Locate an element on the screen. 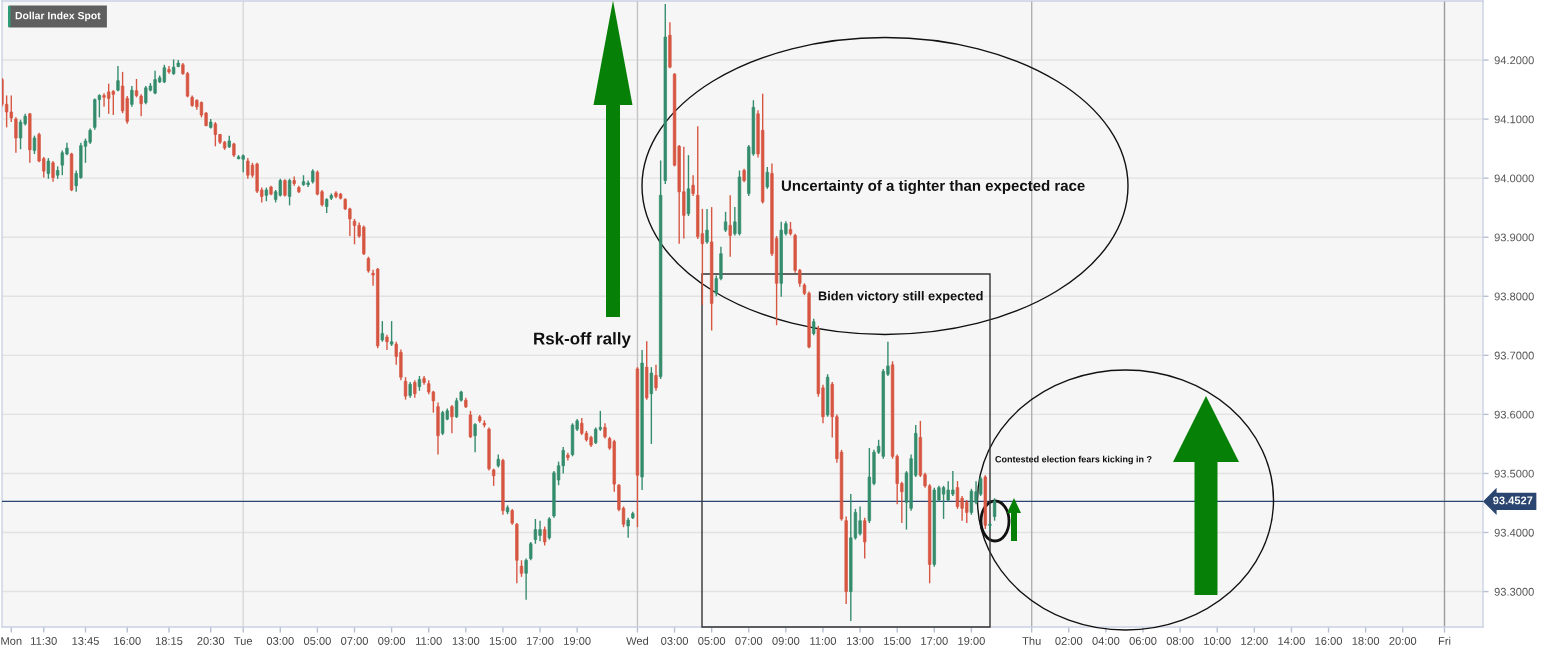 The image size is (1553, 654). x-tick-label: 04:00 is located at coordinates (1106, 641).